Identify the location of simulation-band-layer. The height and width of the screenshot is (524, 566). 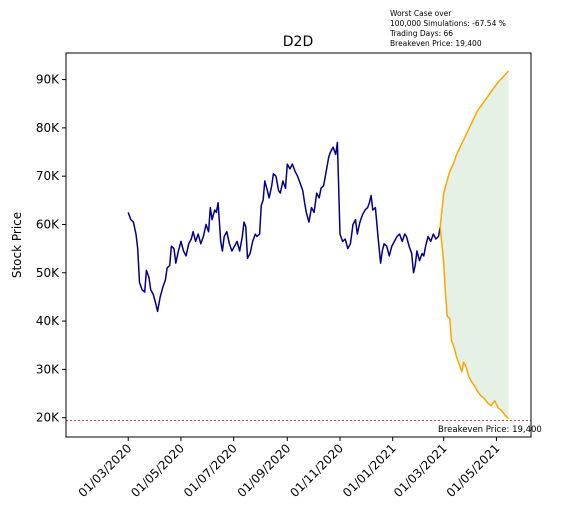
(474, 244).